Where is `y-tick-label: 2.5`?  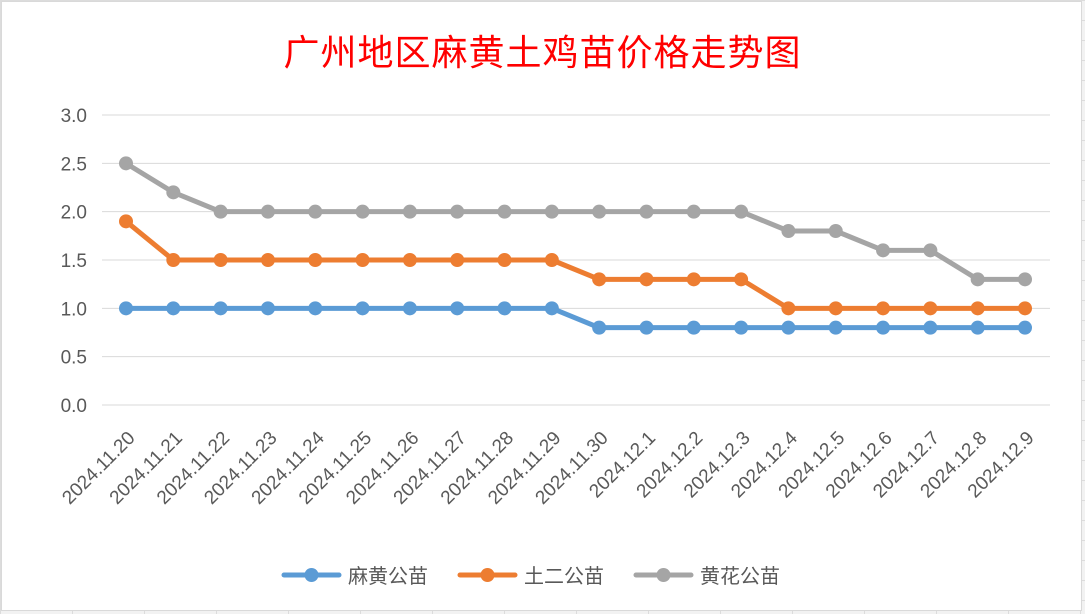
y-tick-label: 2.5 is located at coordinates (74, 164).